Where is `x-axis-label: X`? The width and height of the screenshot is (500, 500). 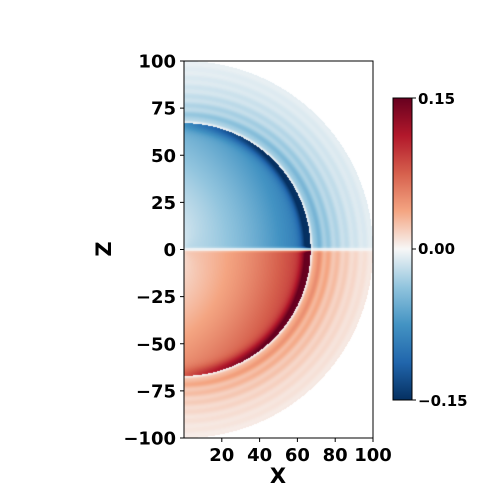 x-axis-label: X is located at coordinates (278, 476).